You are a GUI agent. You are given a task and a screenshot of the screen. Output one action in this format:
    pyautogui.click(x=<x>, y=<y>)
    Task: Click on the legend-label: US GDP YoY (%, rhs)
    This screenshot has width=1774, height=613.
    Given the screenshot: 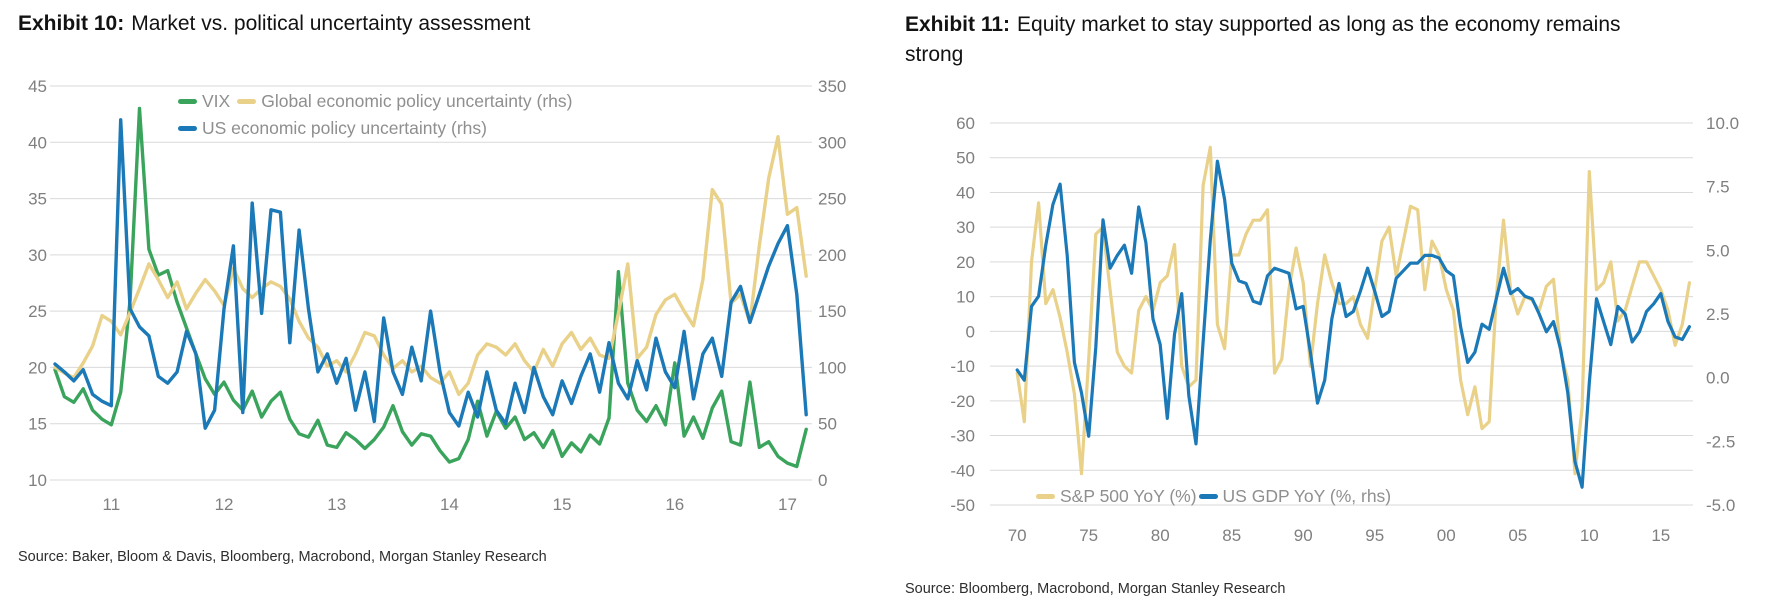 What is the action you would take?
    pyautogui.click(x=1307, y=496)
    